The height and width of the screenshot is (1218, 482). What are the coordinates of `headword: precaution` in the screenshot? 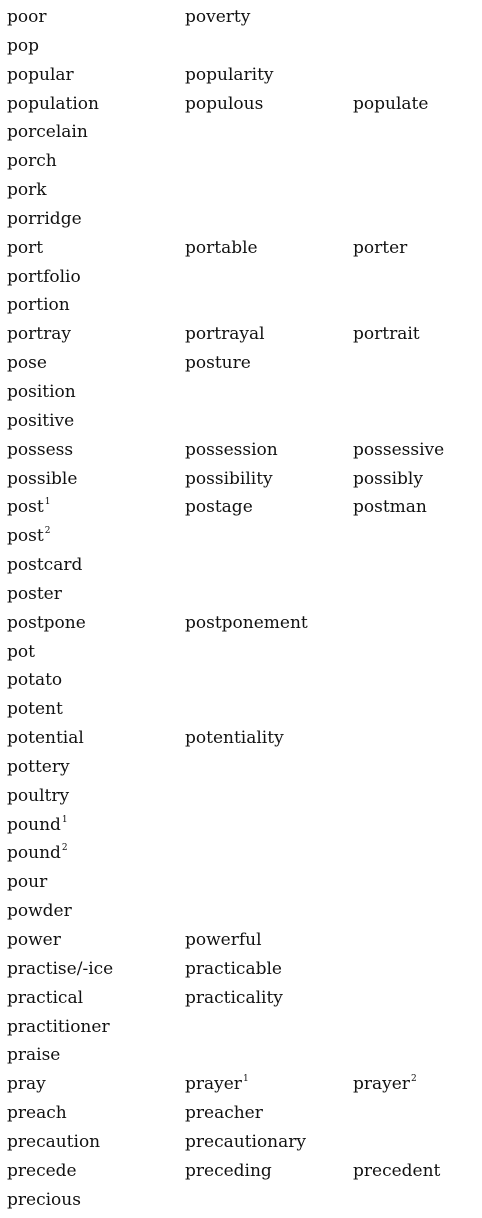 It's located at (53, 1142).